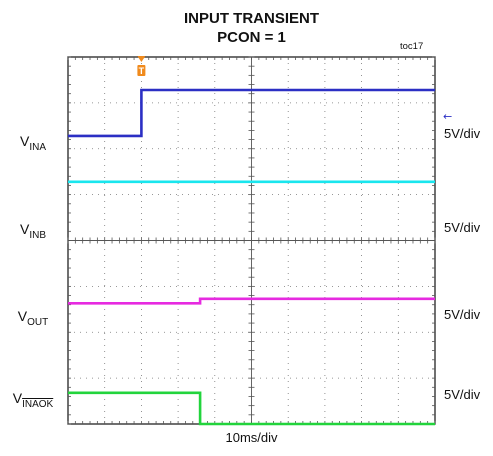 This screenshot has height=456, width=493. I want to click on trigger-marker-icon, so click(141, 70).